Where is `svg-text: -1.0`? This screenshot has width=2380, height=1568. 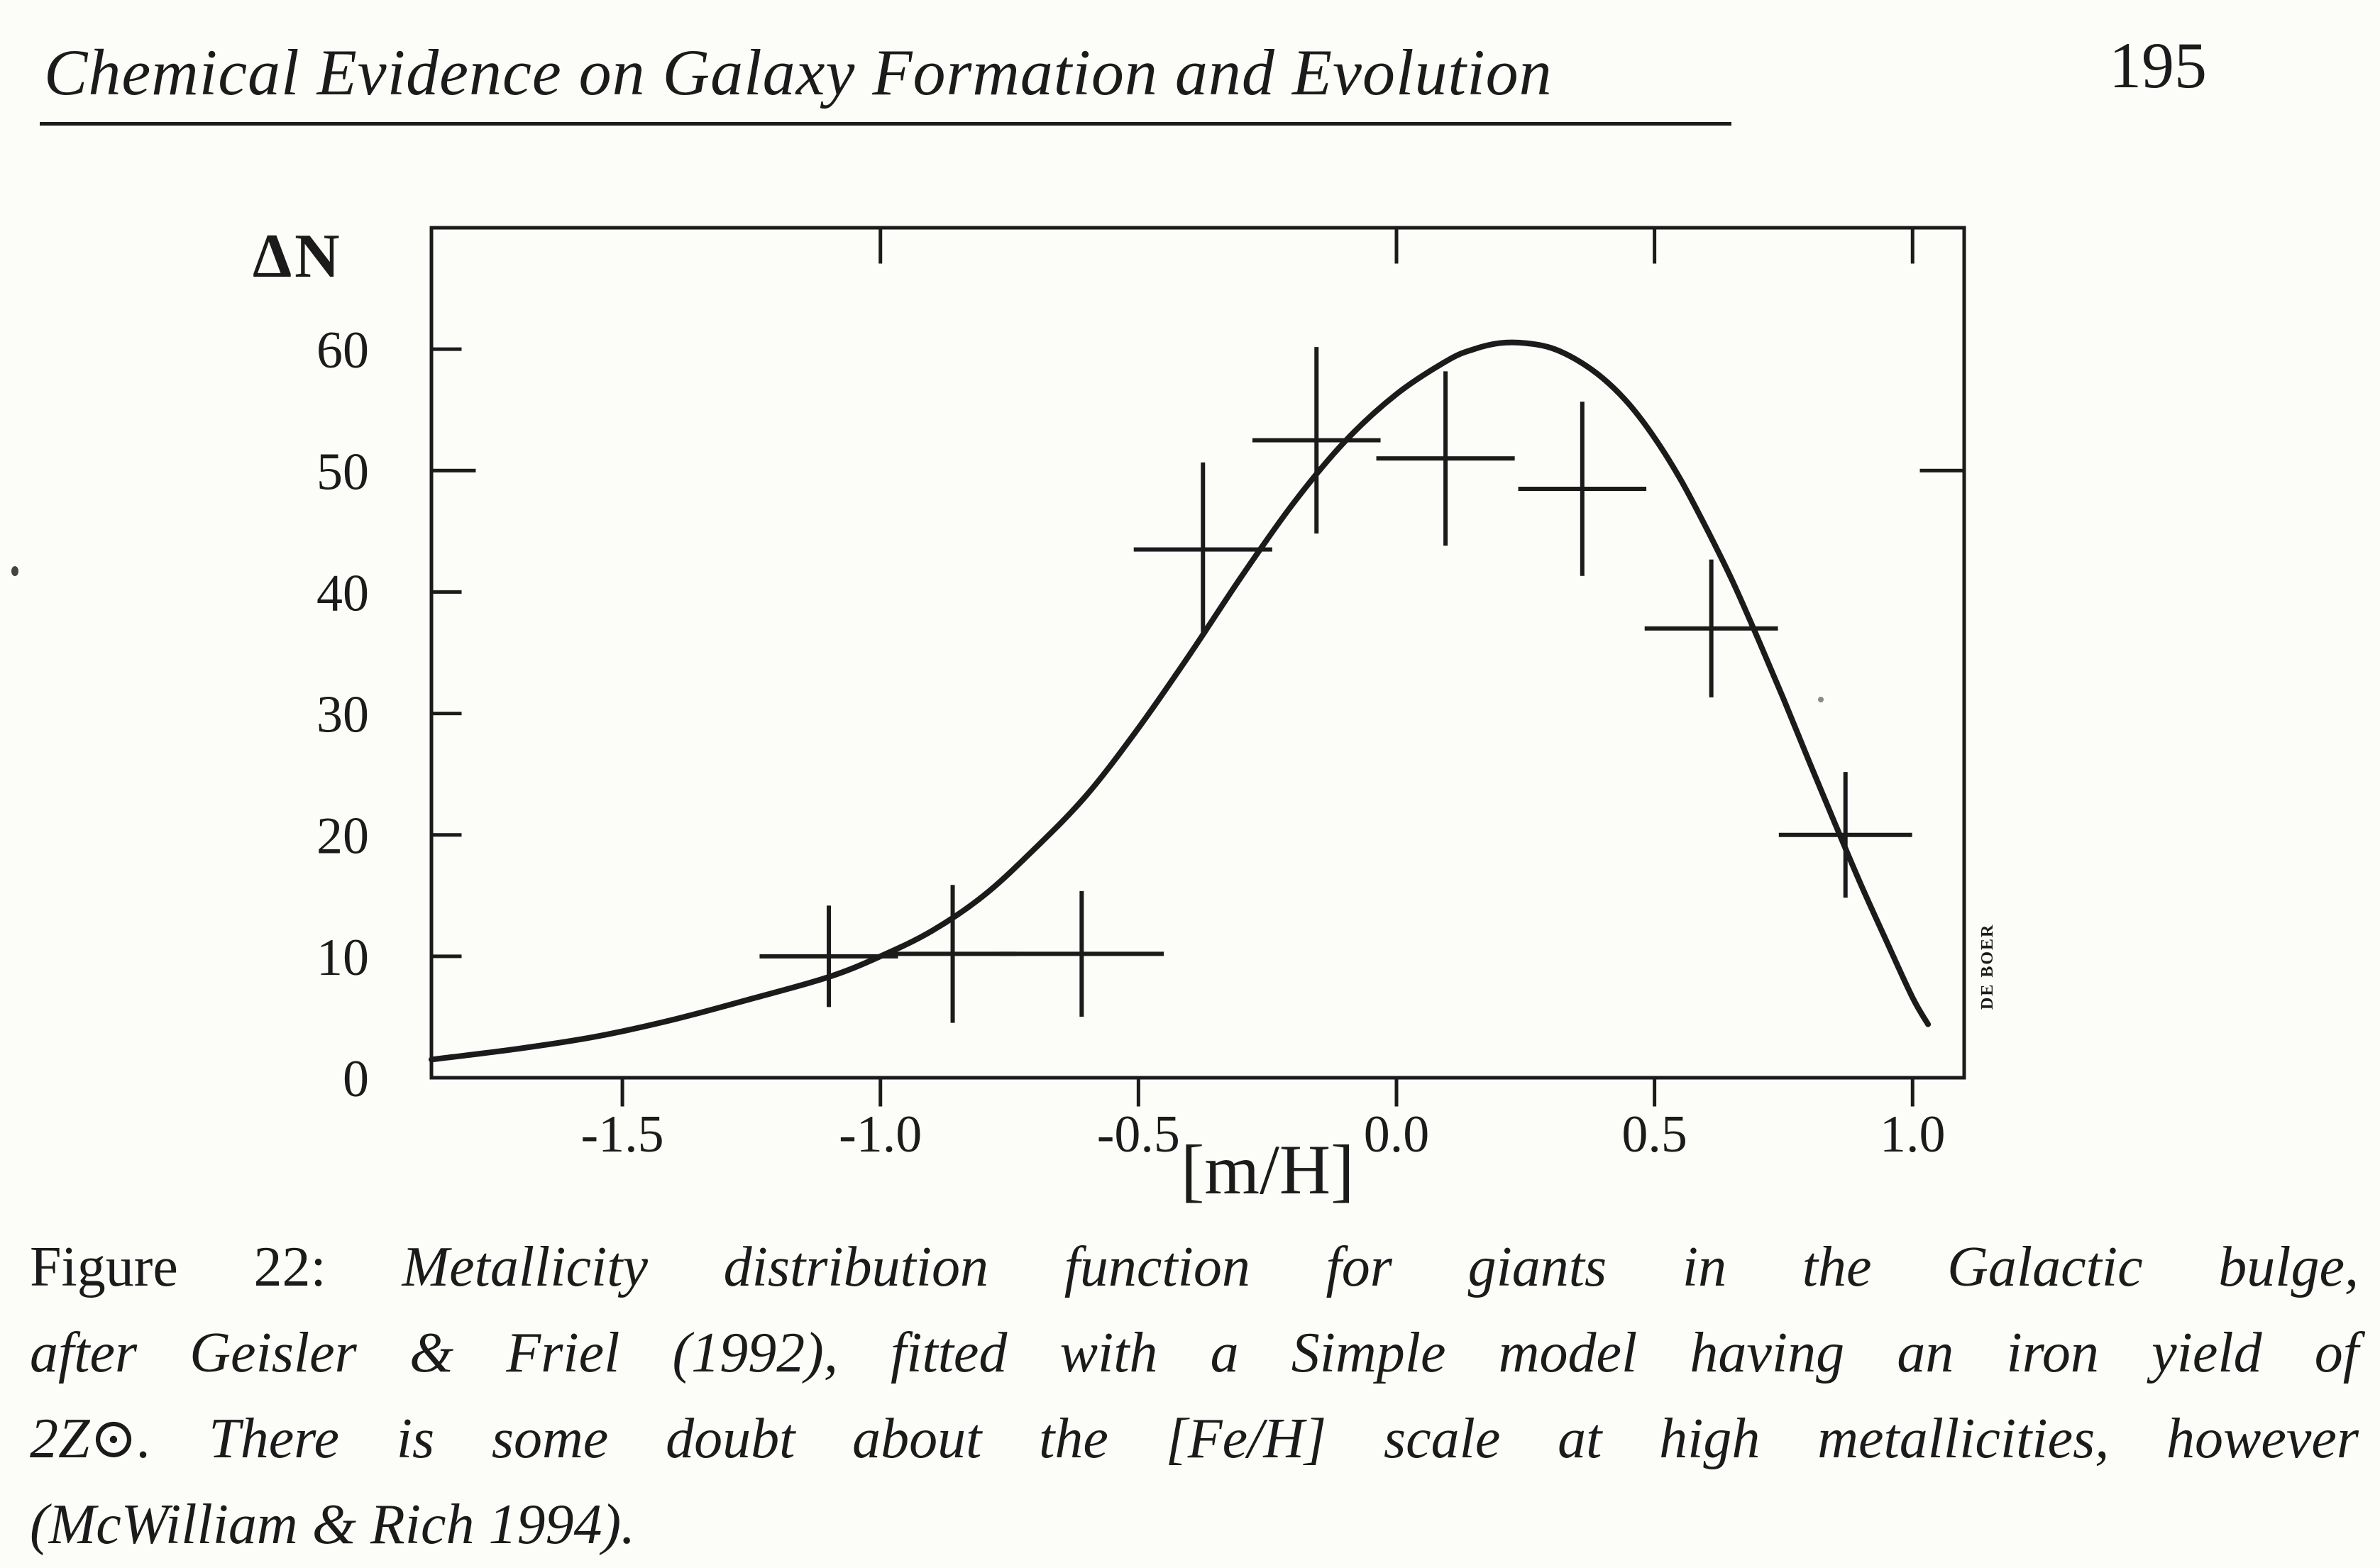 svg-text: -1.0 is located at coordinates (881, 1134).